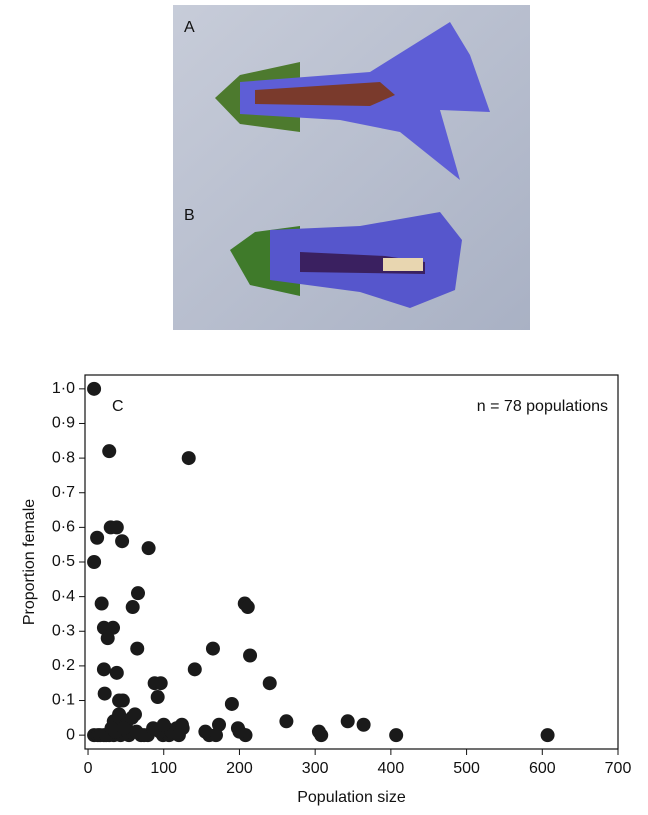  What do you see at coordinates (391, 768) in the screenshot?
I see `x-tick-label: 400` at bounding box center [391, 768].